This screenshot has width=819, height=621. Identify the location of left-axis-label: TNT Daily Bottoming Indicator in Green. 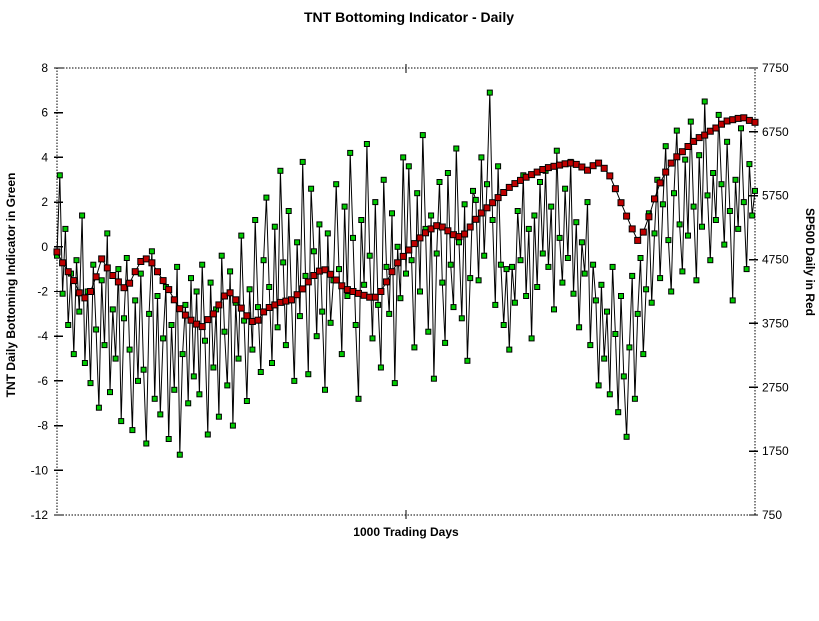
(11, 285).